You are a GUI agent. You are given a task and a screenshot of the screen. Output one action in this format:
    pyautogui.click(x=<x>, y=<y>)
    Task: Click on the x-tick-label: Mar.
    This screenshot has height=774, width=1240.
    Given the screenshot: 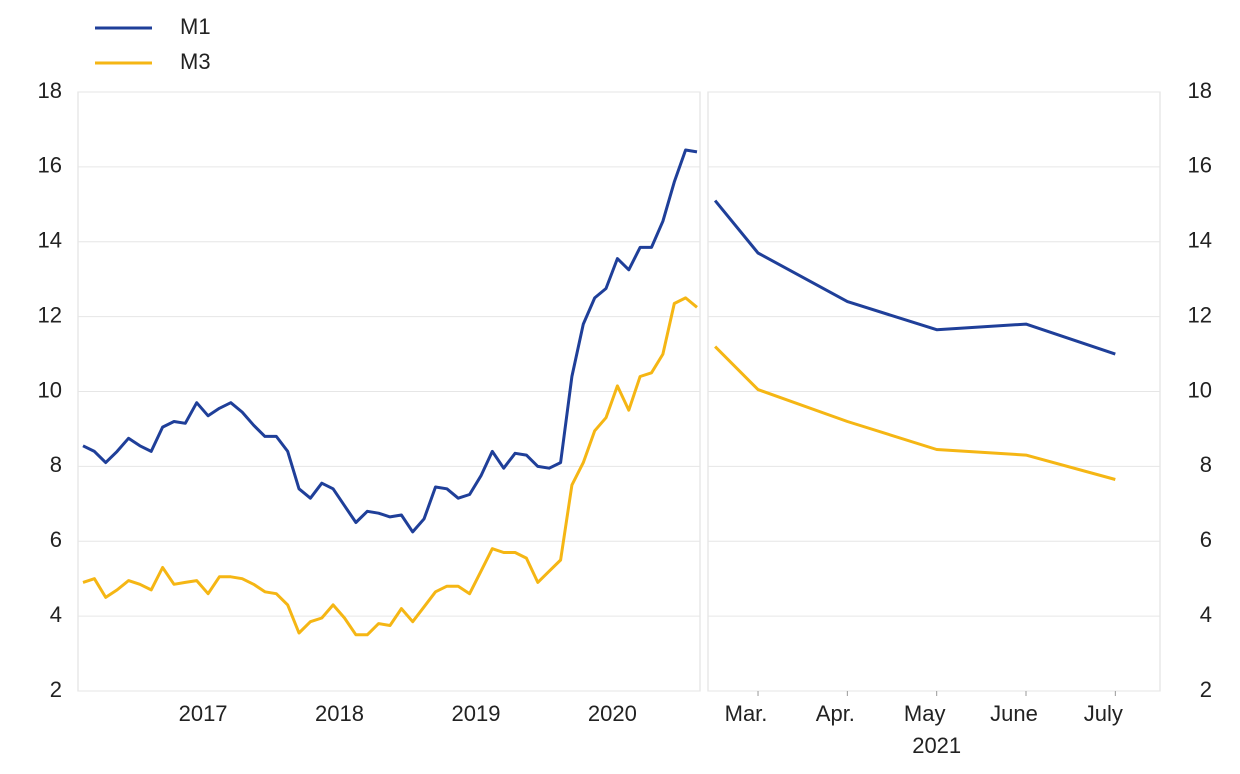 What is the action you would take?
    pyautogui.click(x=746, y=713)
    